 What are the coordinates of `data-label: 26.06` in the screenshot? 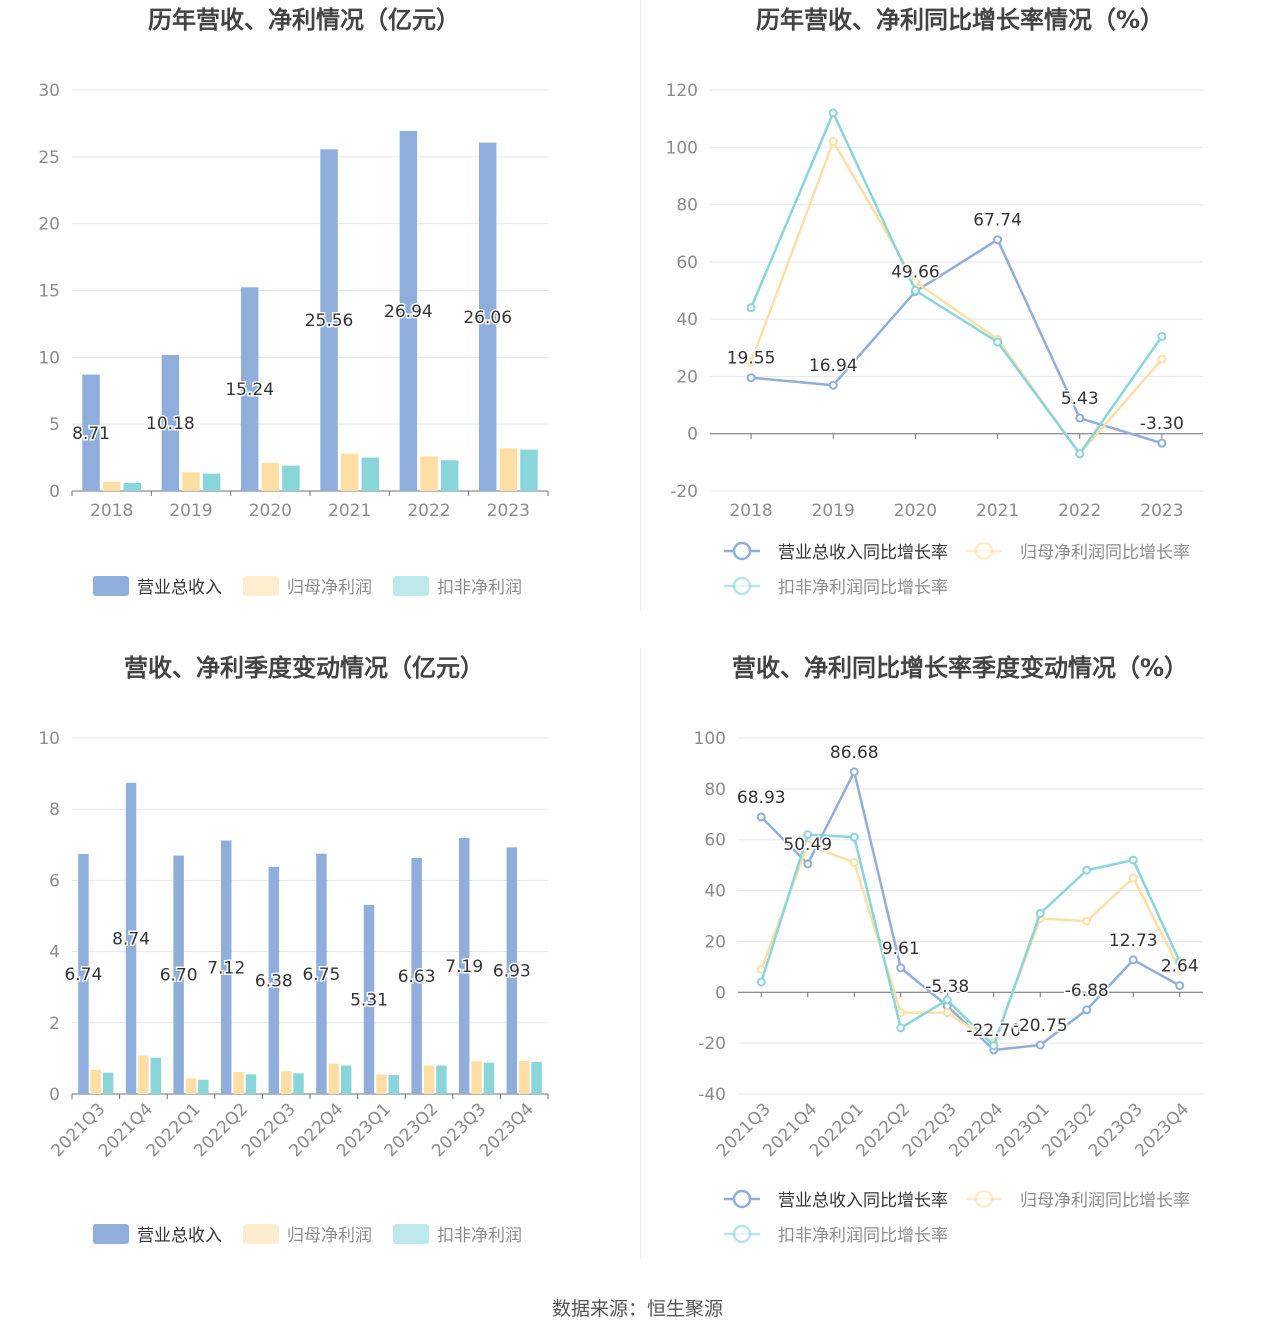 It's located at (487, 318).